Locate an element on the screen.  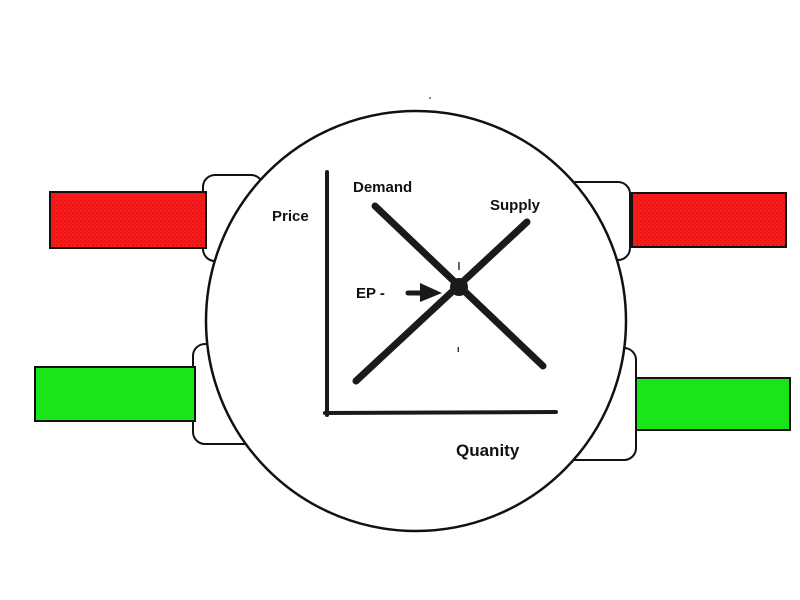
supply-line is located at coordinates (441, 301).